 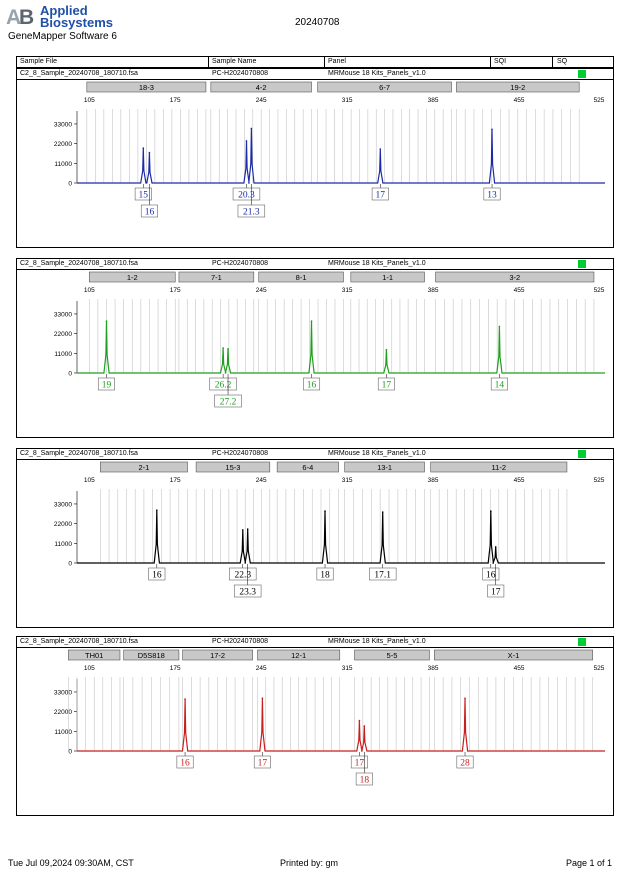 I want to click on allele-call-label: 23.3, so click(x=247, y=593).